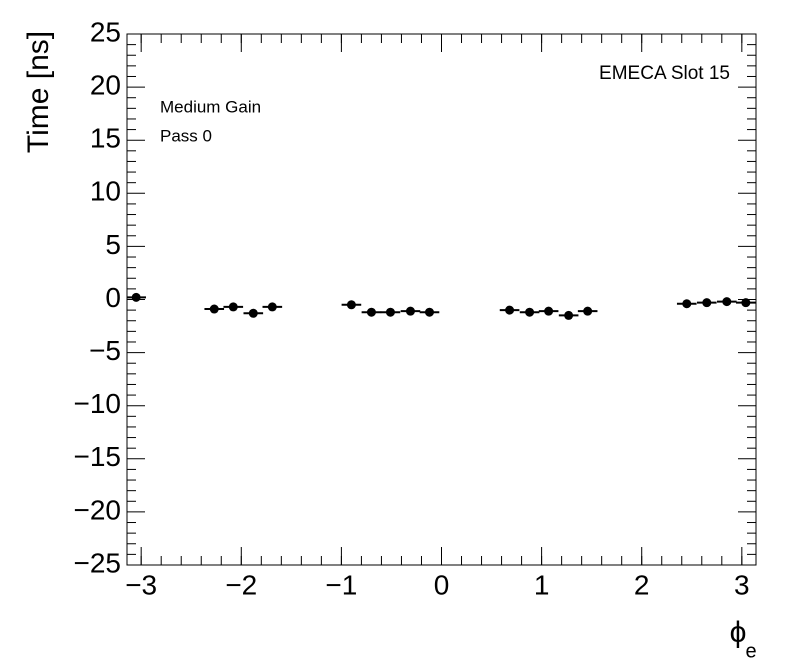 The width and height of the screenshot is (796, 672). What do you see at coordinates (105, 84) in the screenshot?
I see `y-tick-label: 20` at bounding box center [105, 84].